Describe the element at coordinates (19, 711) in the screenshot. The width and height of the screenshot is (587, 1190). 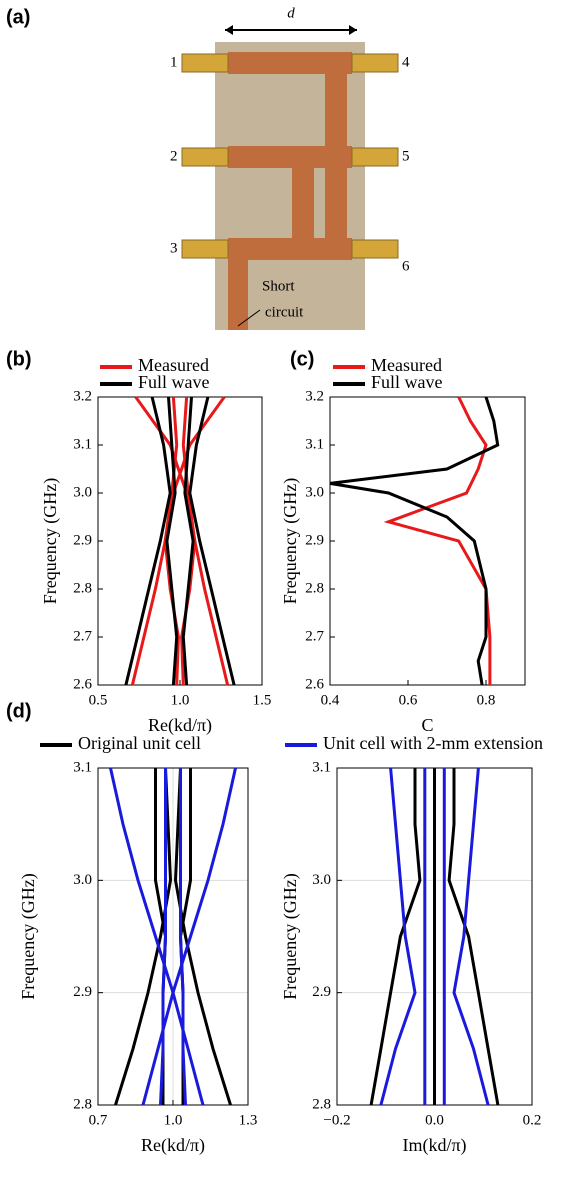
I see `panel-label: (d)` at that location.